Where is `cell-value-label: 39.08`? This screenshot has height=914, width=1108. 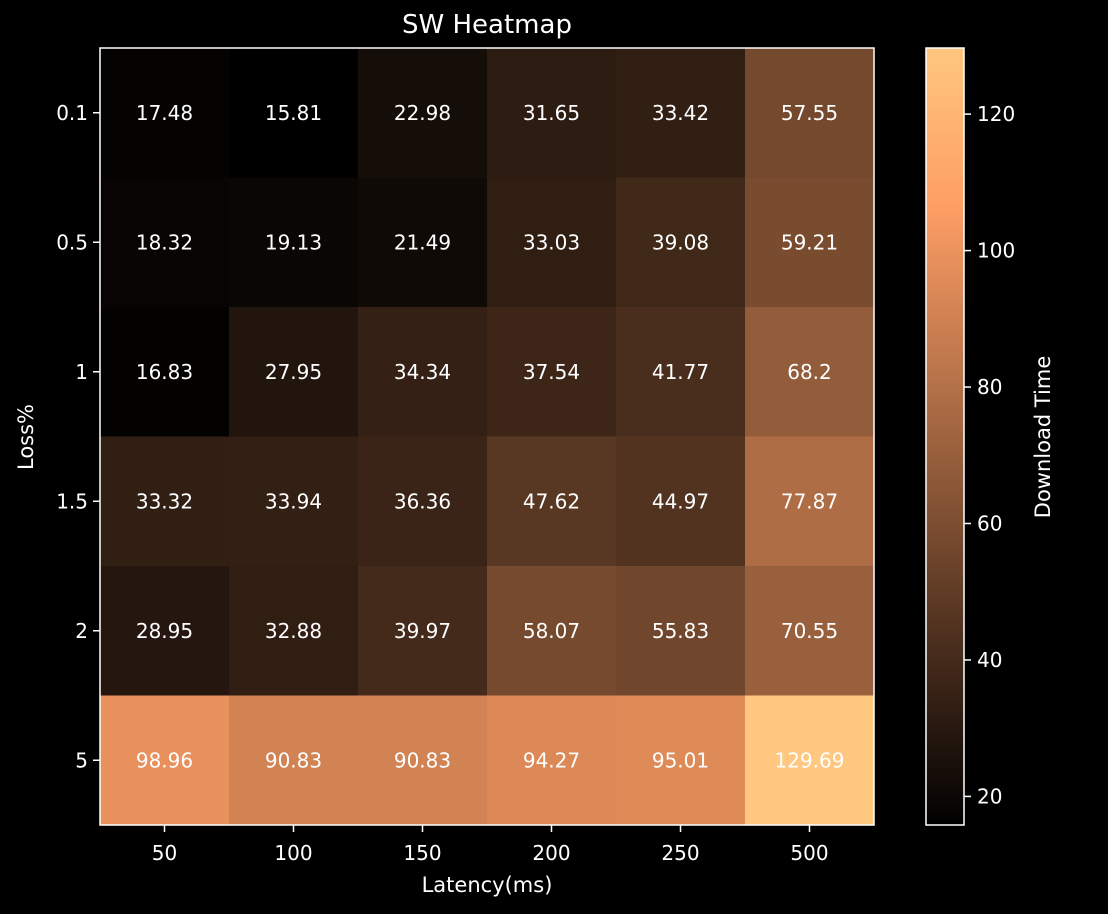
cell-value-label: 39.08 is located at coordinates (680, 242).